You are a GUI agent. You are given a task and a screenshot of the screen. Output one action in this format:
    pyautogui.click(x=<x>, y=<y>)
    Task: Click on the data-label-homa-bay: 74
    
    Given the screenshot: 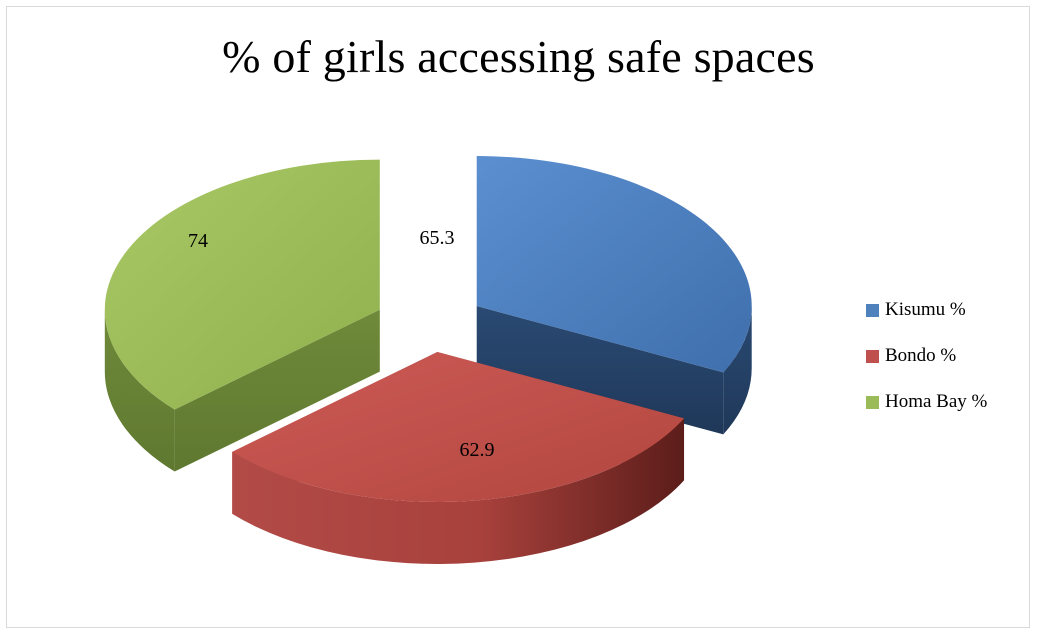 What is the action you would take?
    pyautogui.click(x=198, y=241)
    